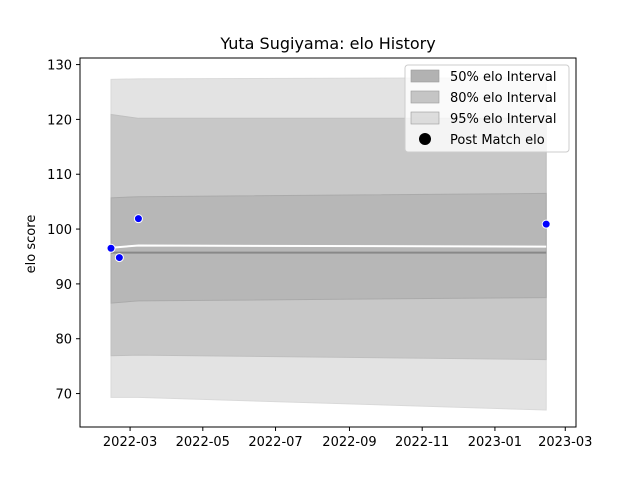  What do you see at coordinates (59, 120) in the screenshot?
I see `y-tick-label: 120` at bounding box center [59, 120].